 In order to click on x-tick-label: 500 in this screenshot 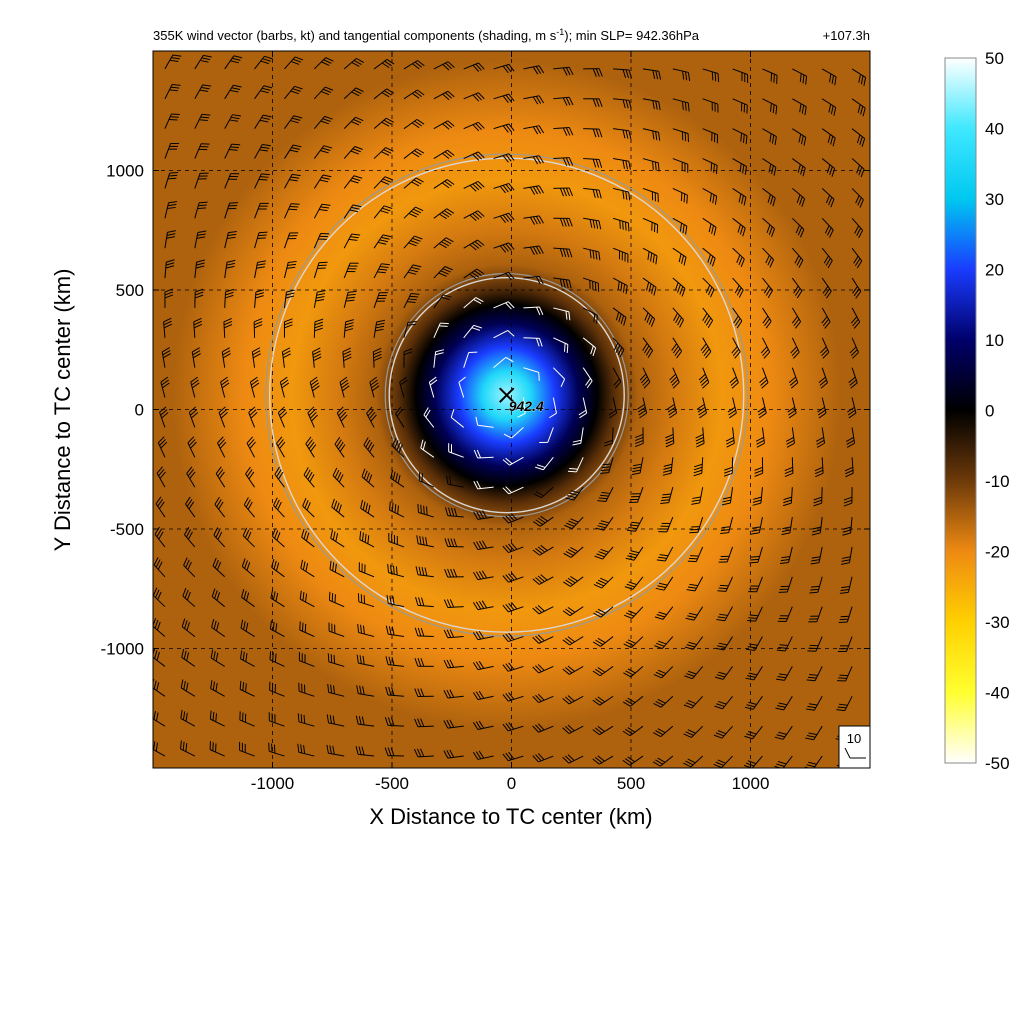, I will do `click(631, 783)`.